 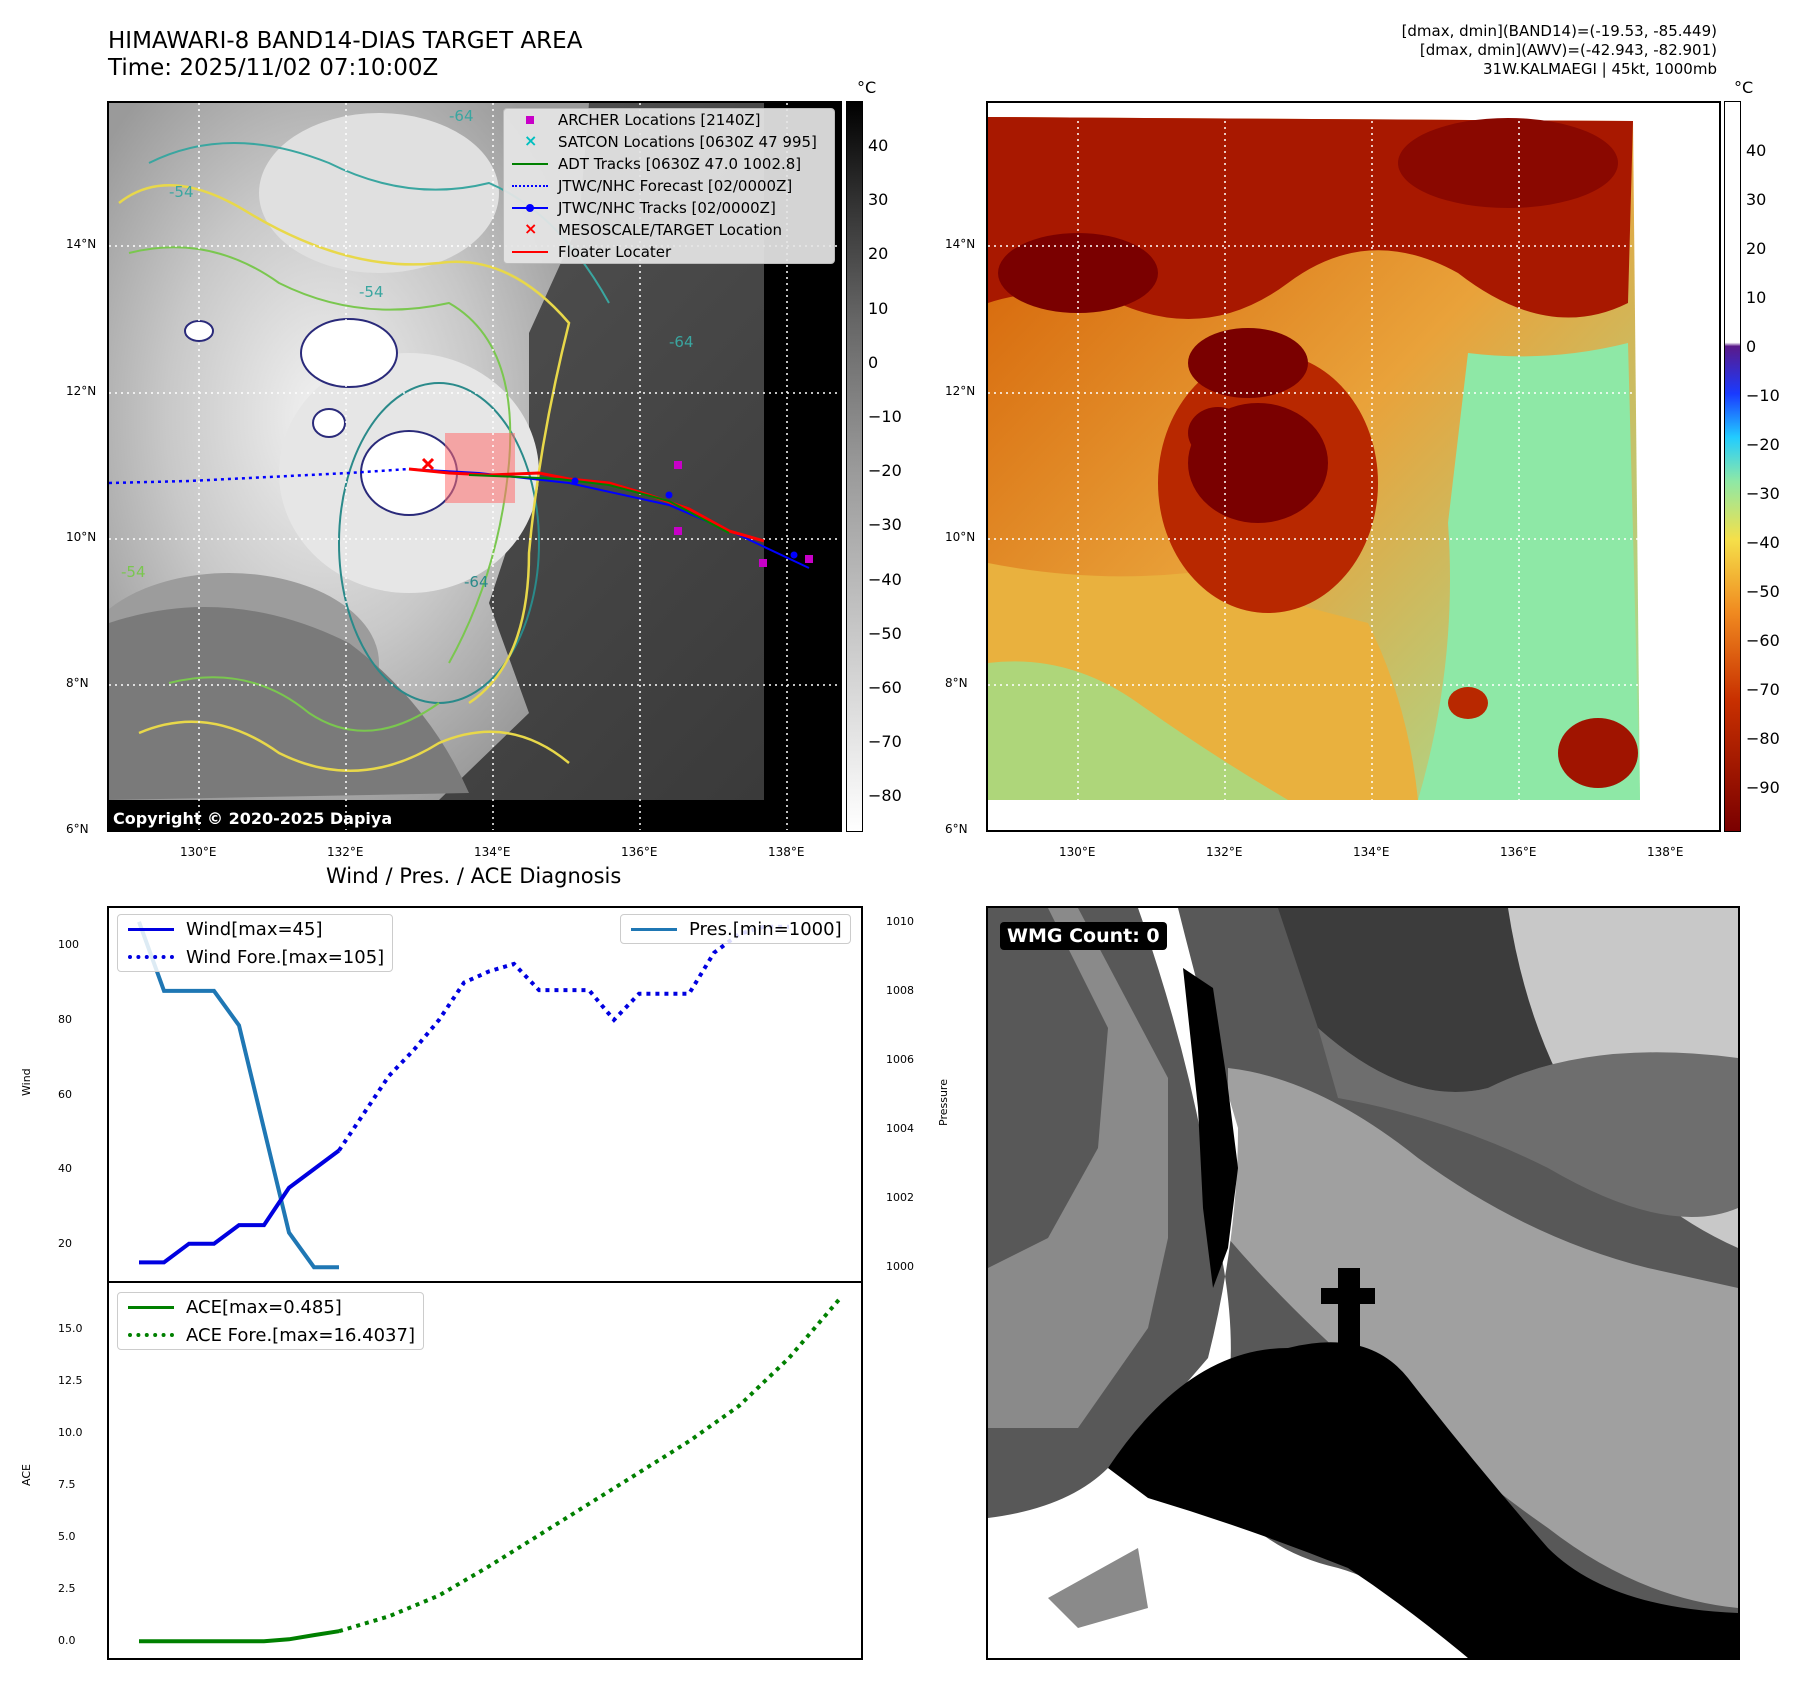 What do you see at coordinates (900, 1267) in the screenshot?
I see `pressure-tick: 1000` at bounding box center [900, 1267].